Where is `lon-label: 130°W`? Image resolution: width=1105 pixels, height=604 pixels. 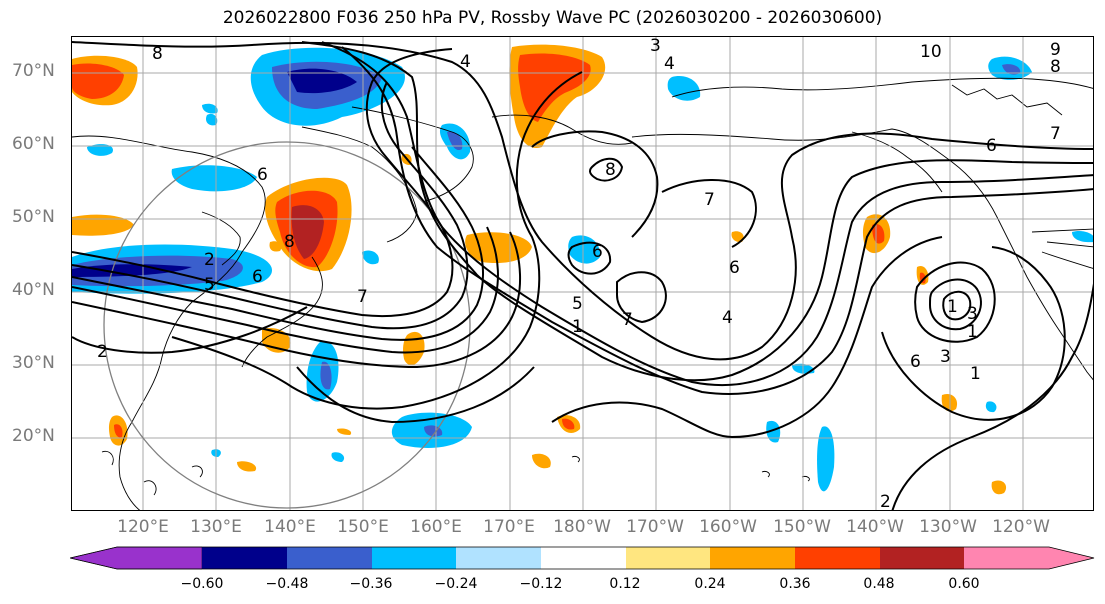
lon-label: 130°W is located at coordinates (948, 527).